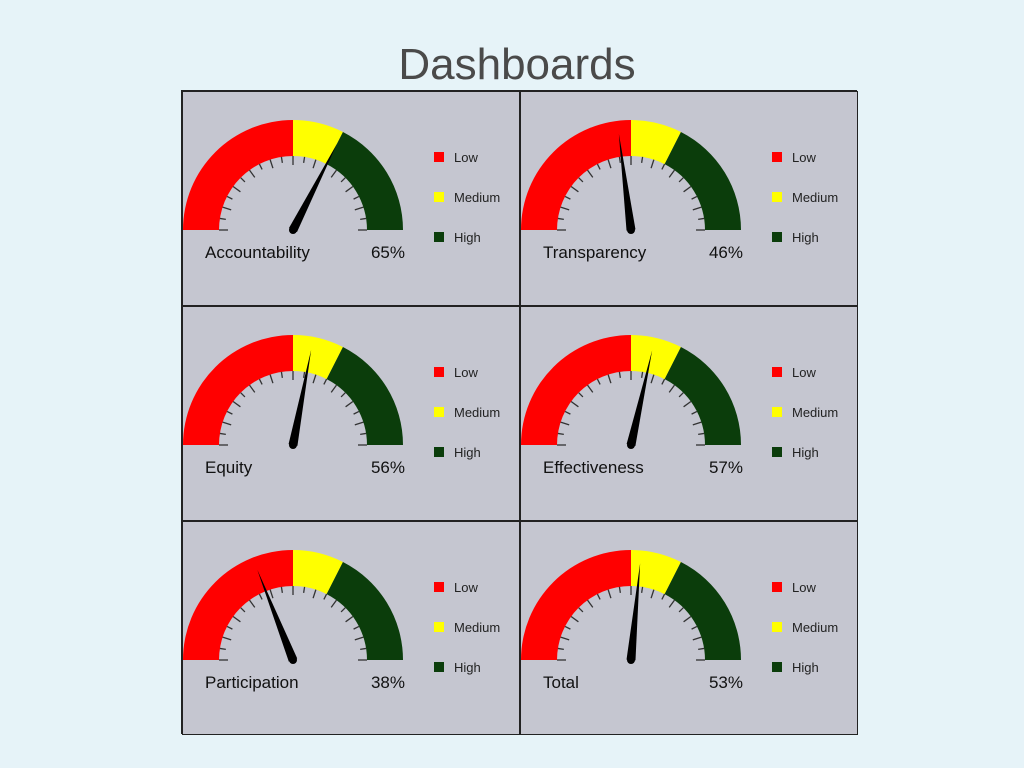 This screenshot has width=1024, height=768. I want to click on gauge-zone-low, so click(238, 605).